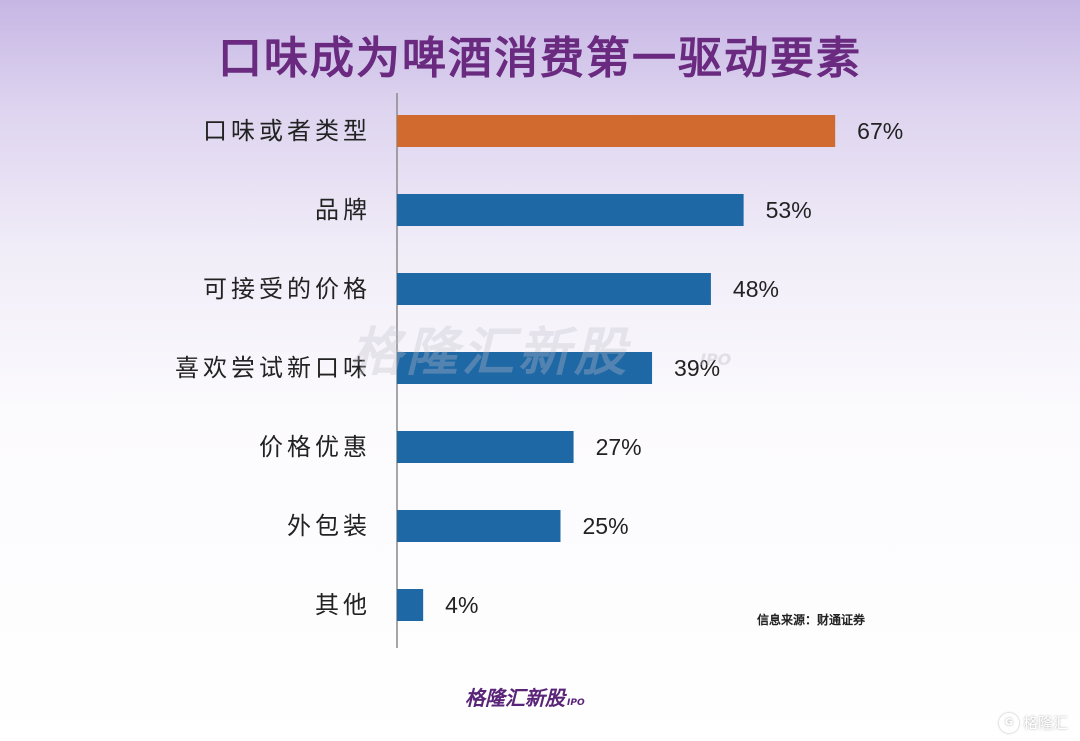 The image size is (1080, 741). What do you see at coordinates (287, 131) in the screenshot?
I see `category-label-0: 口味或者类型` at bounding box center [287, 131].